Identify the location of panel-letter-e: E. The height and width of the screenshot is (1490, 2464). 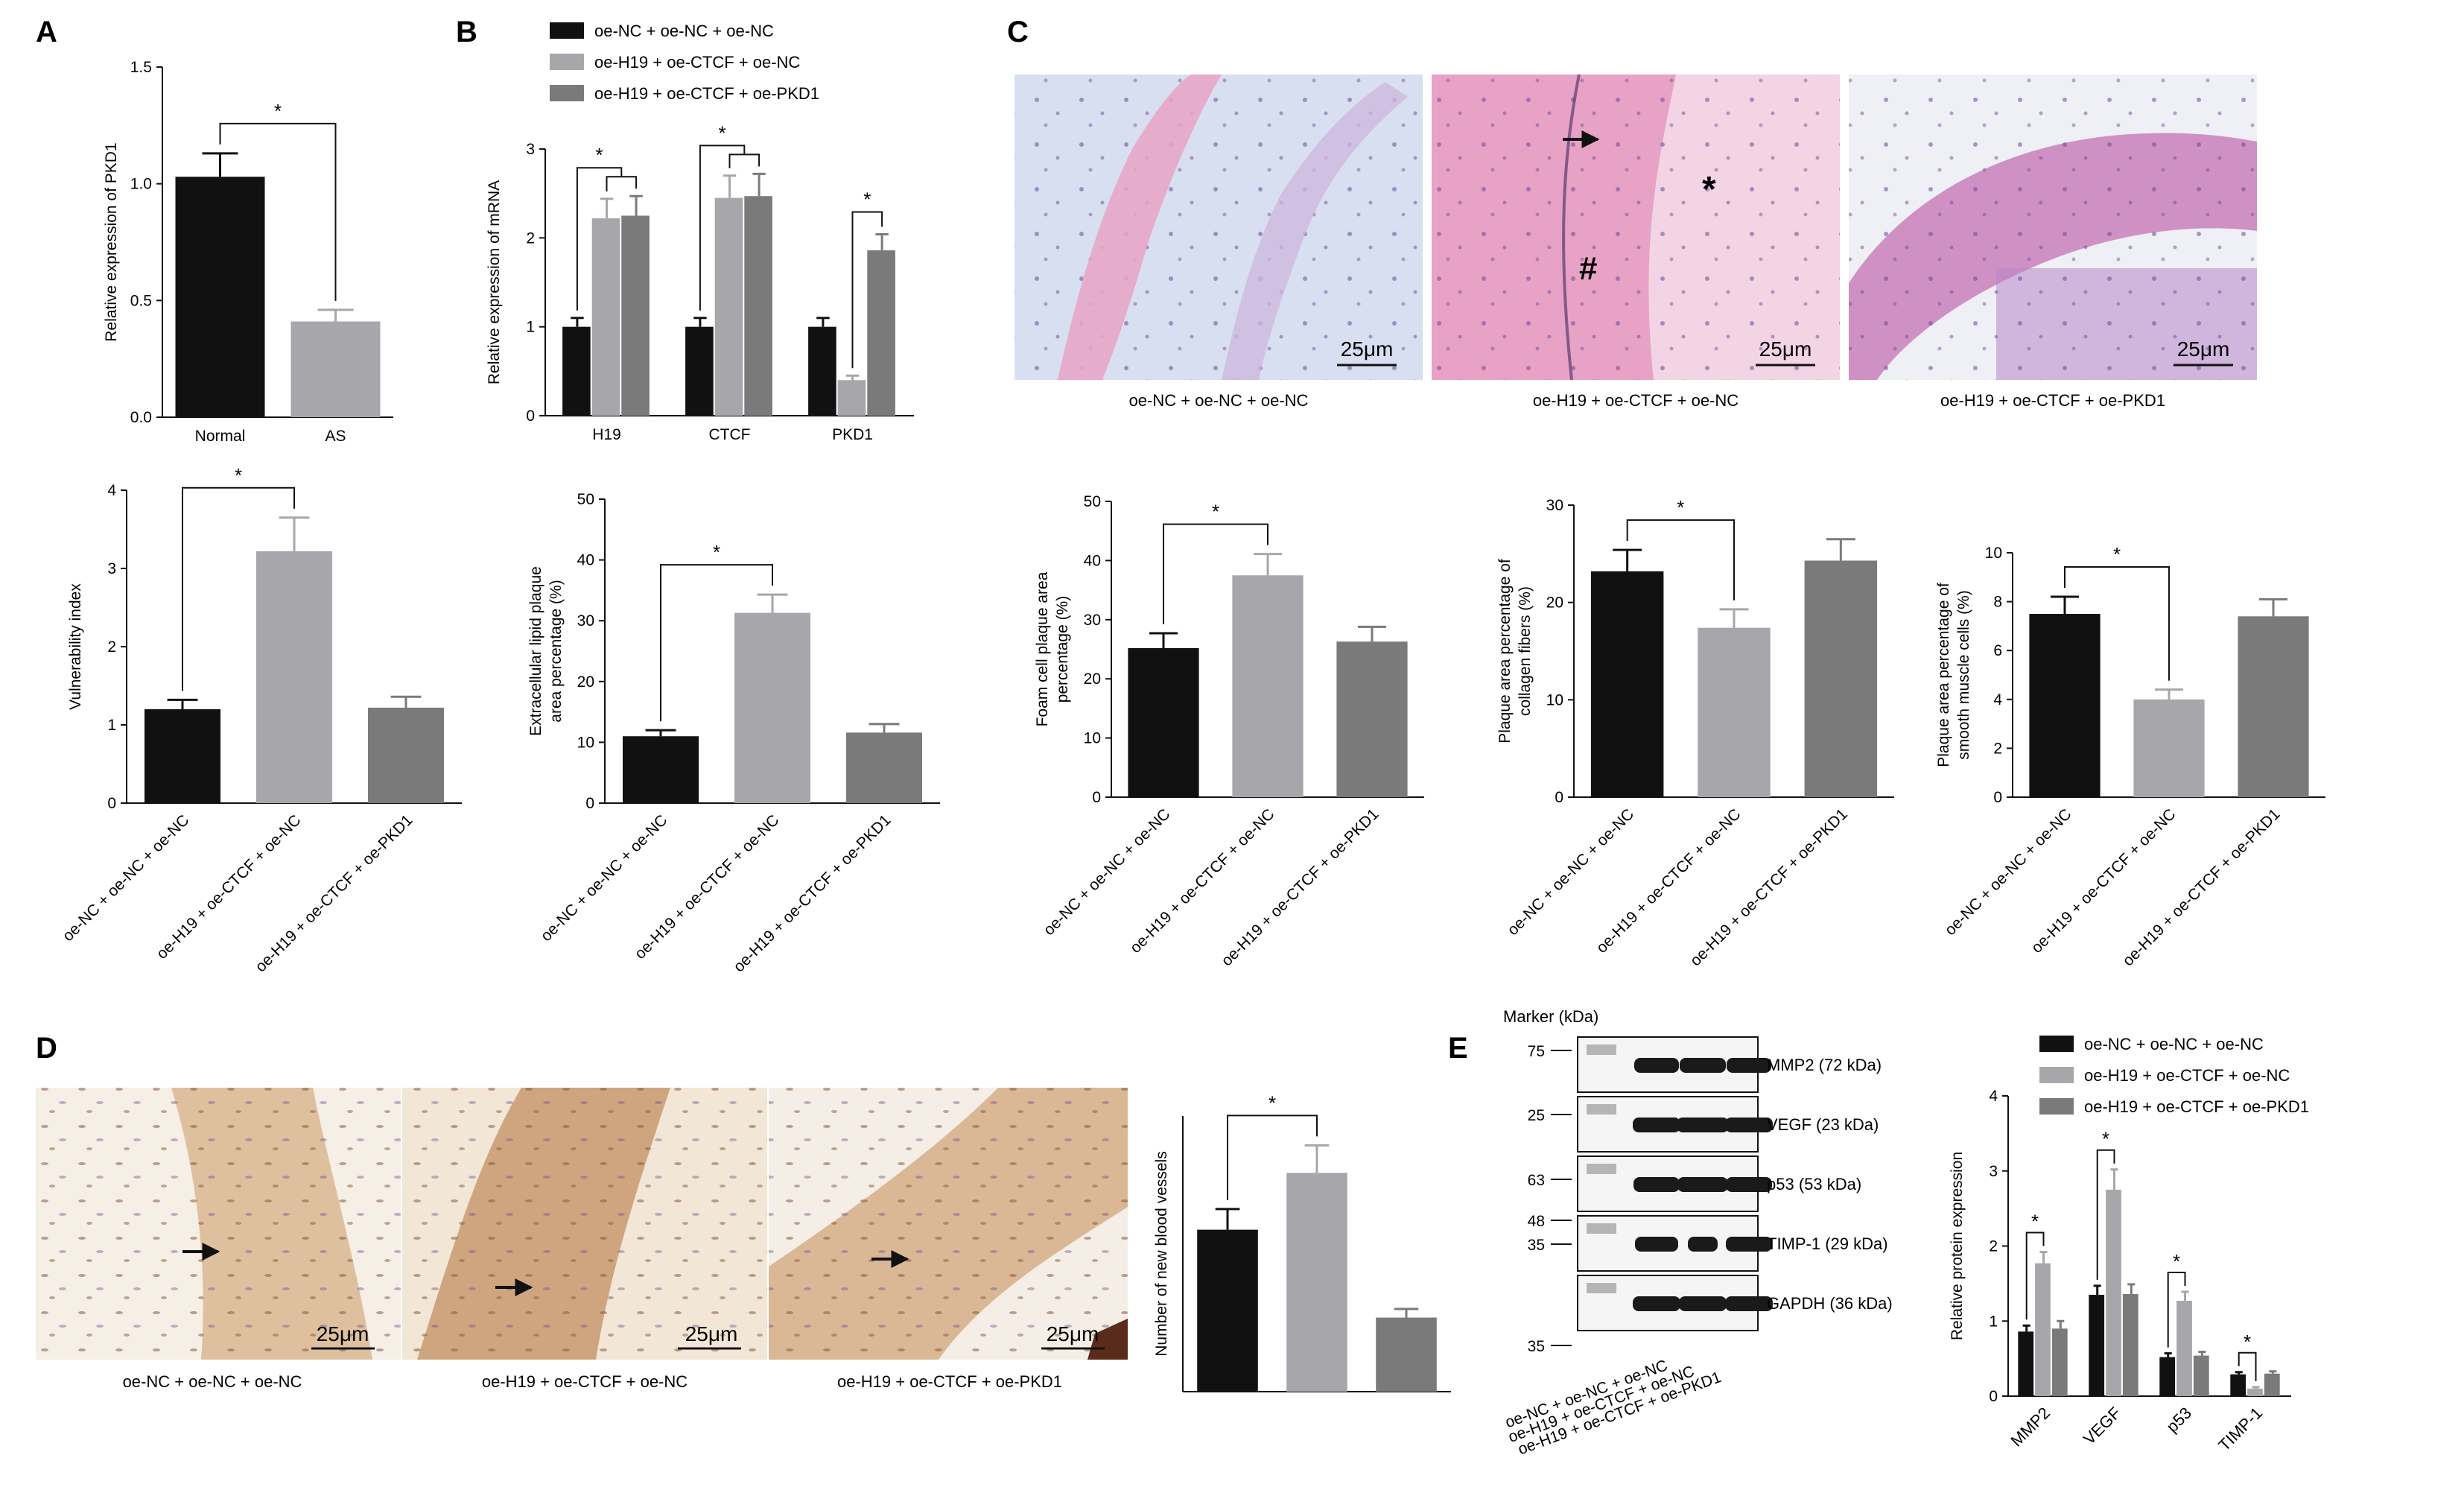
(1458, 1048).